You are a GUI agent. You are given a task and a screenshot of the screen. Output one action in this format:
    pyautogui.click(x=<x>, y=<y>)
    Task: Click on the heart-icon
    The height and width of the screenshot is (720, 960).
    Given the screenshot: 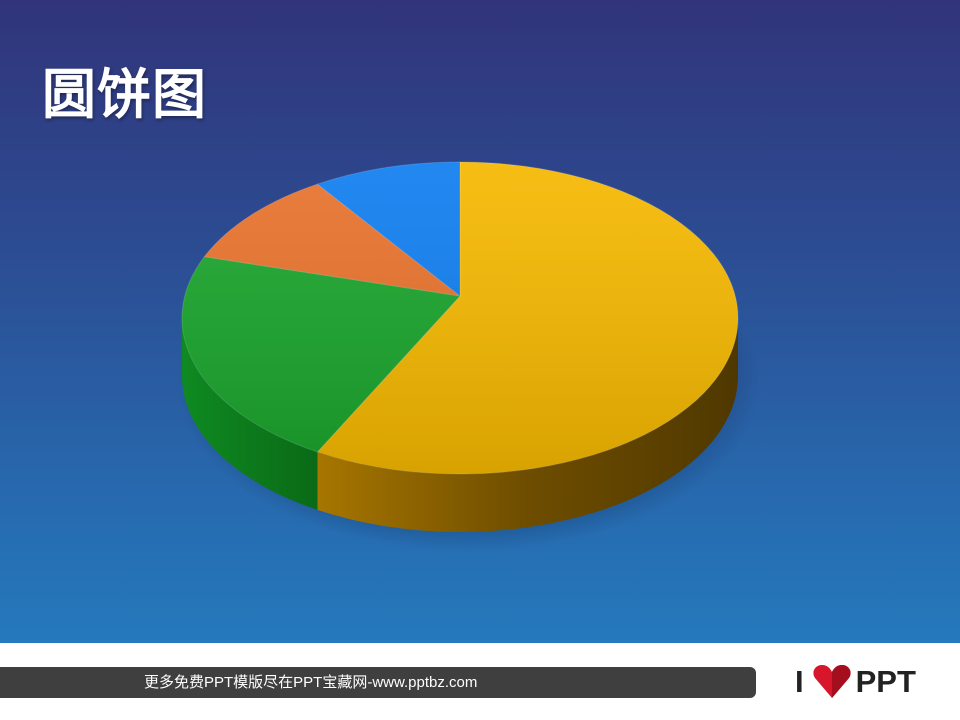 What is the action you would take?
    pyautogui.click(x=832, y=681)
    